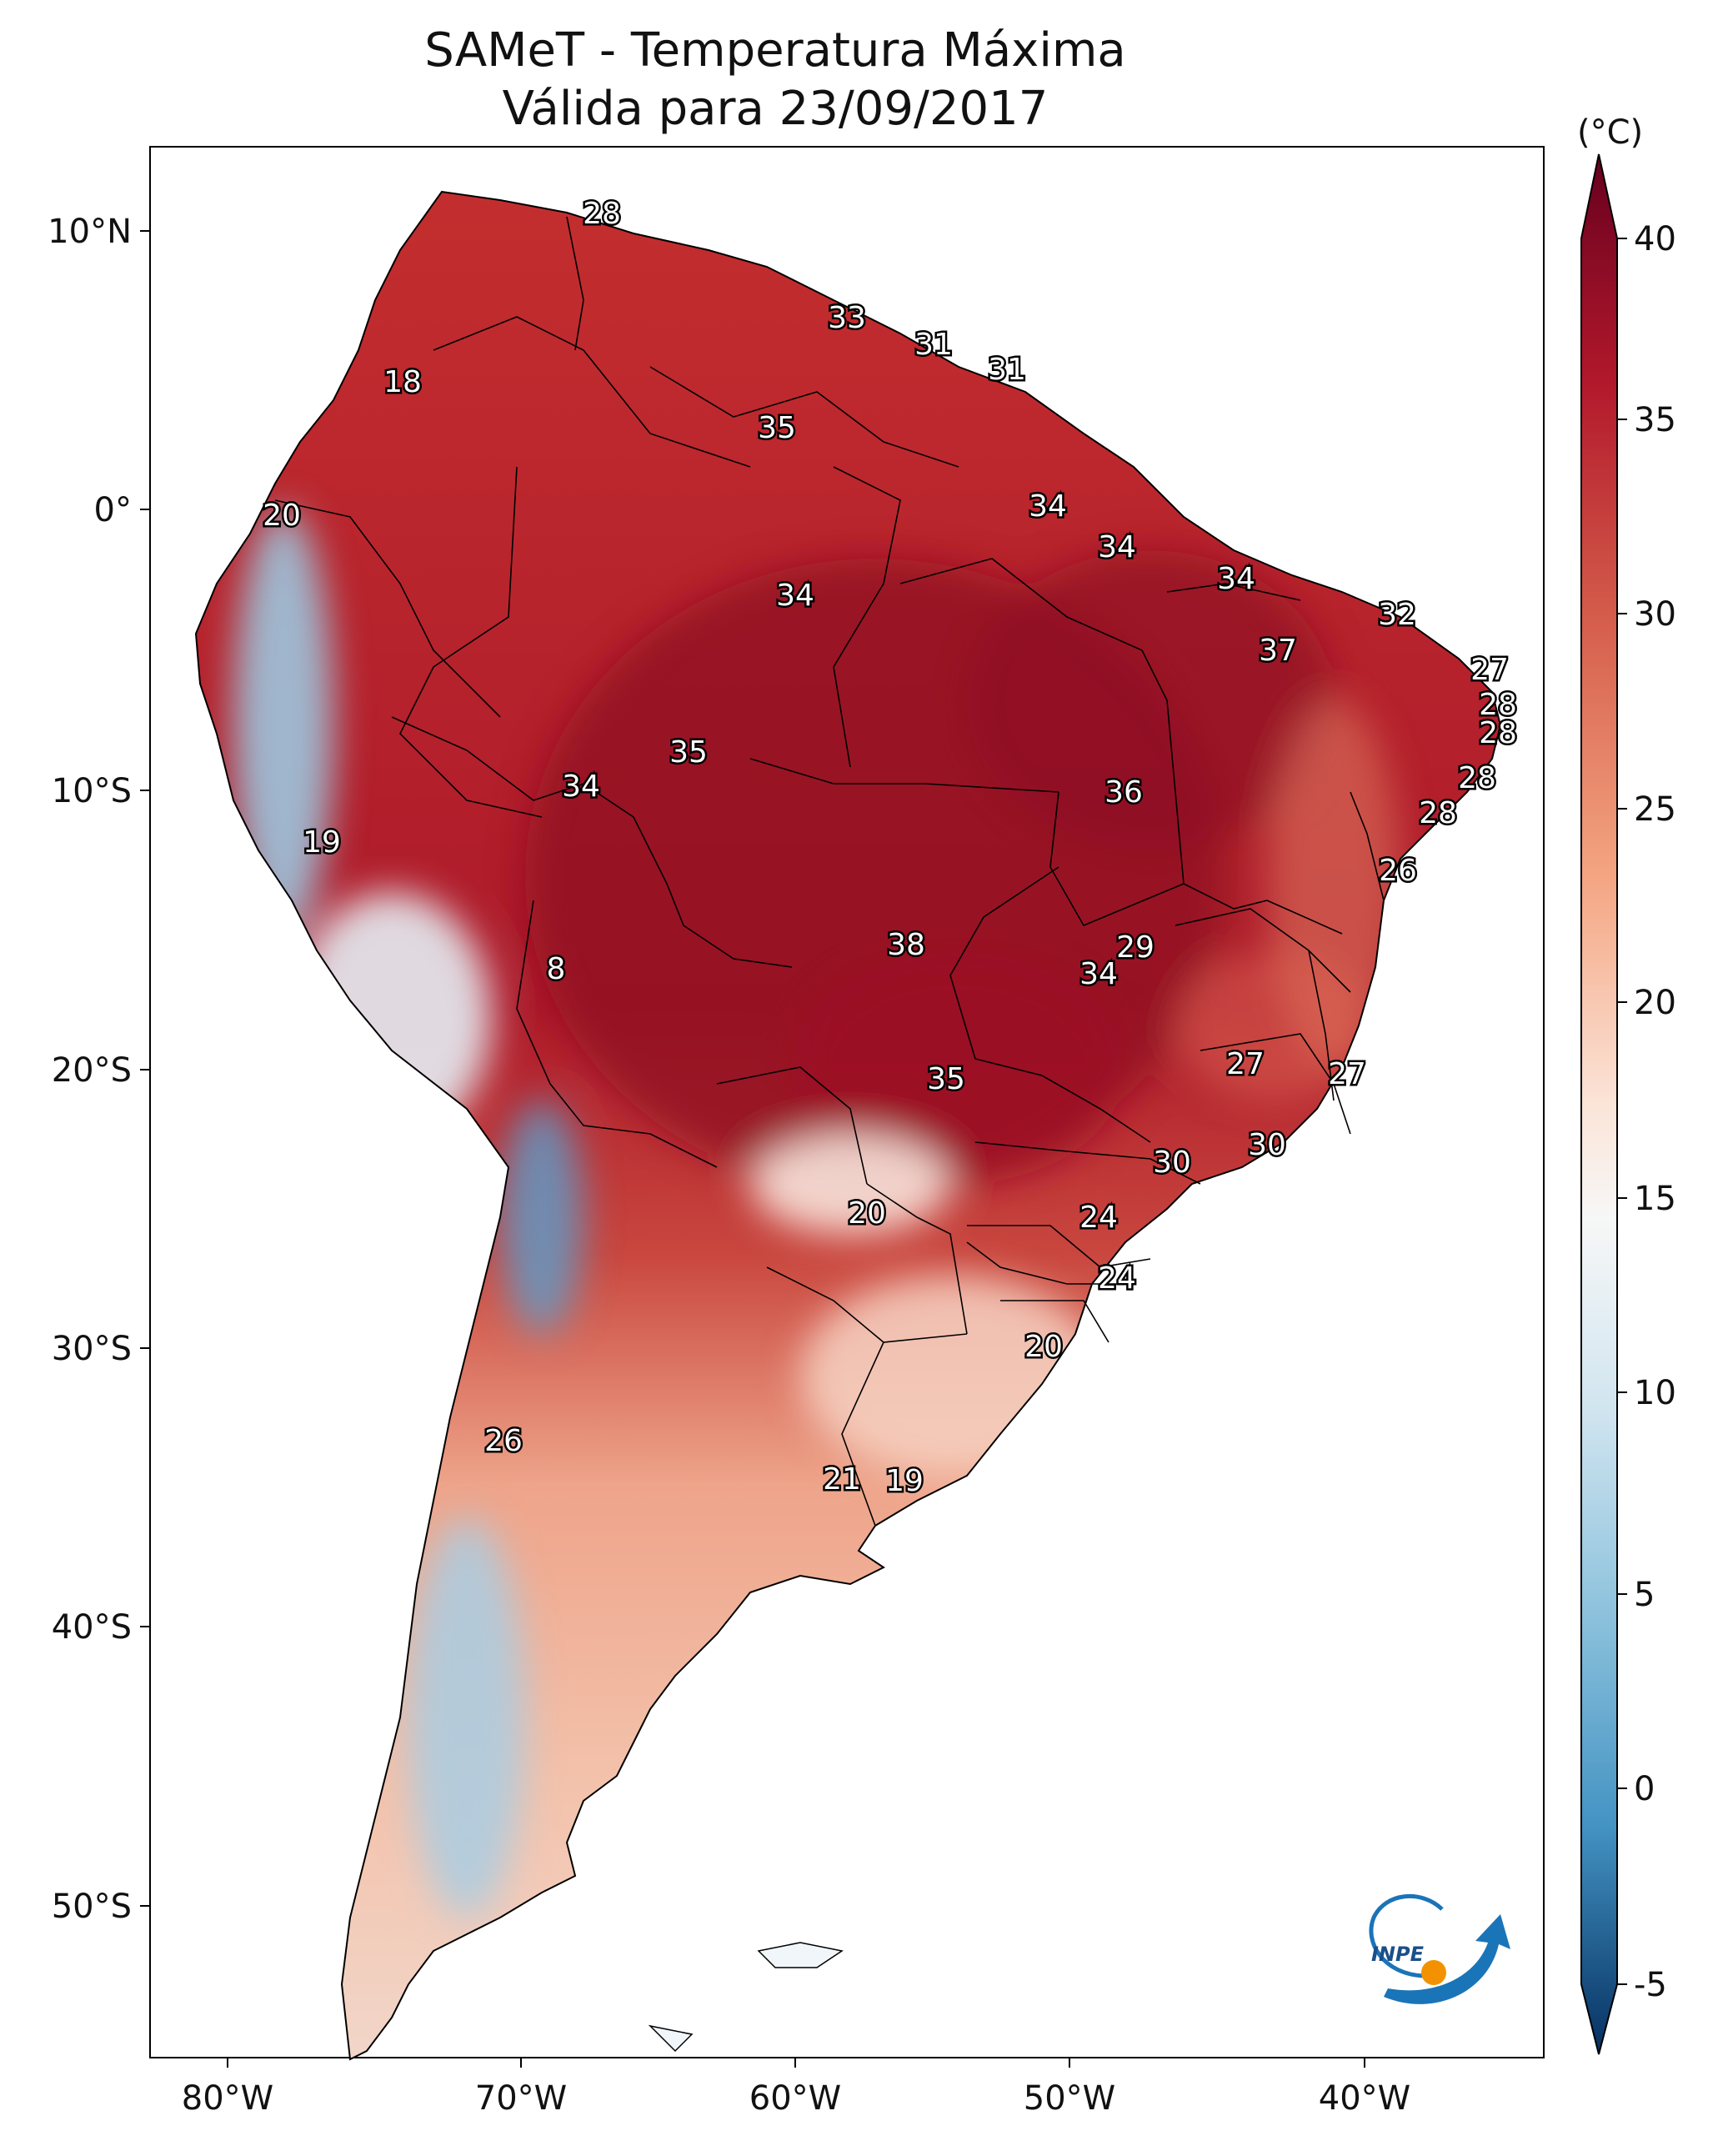 This screenshot has height=2156, width=1723. I want to click on colorbar-unit: (°C), so click(1610, 132).